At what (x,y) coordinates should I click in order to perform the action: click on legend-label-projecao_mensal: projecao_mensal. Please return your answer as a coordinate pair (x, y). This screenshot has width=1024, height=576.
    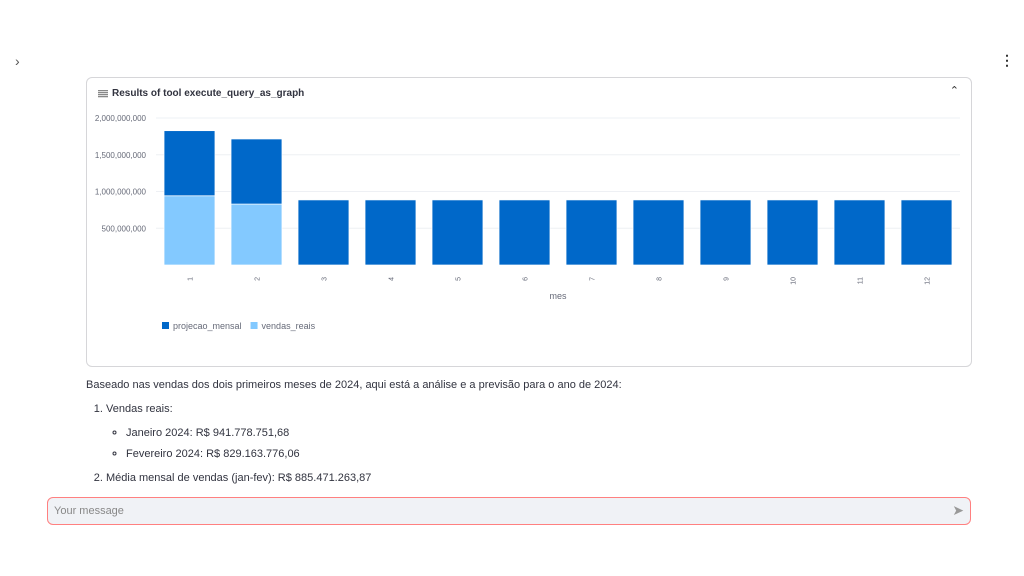
    Looking at the image, I should click on (207, 326).